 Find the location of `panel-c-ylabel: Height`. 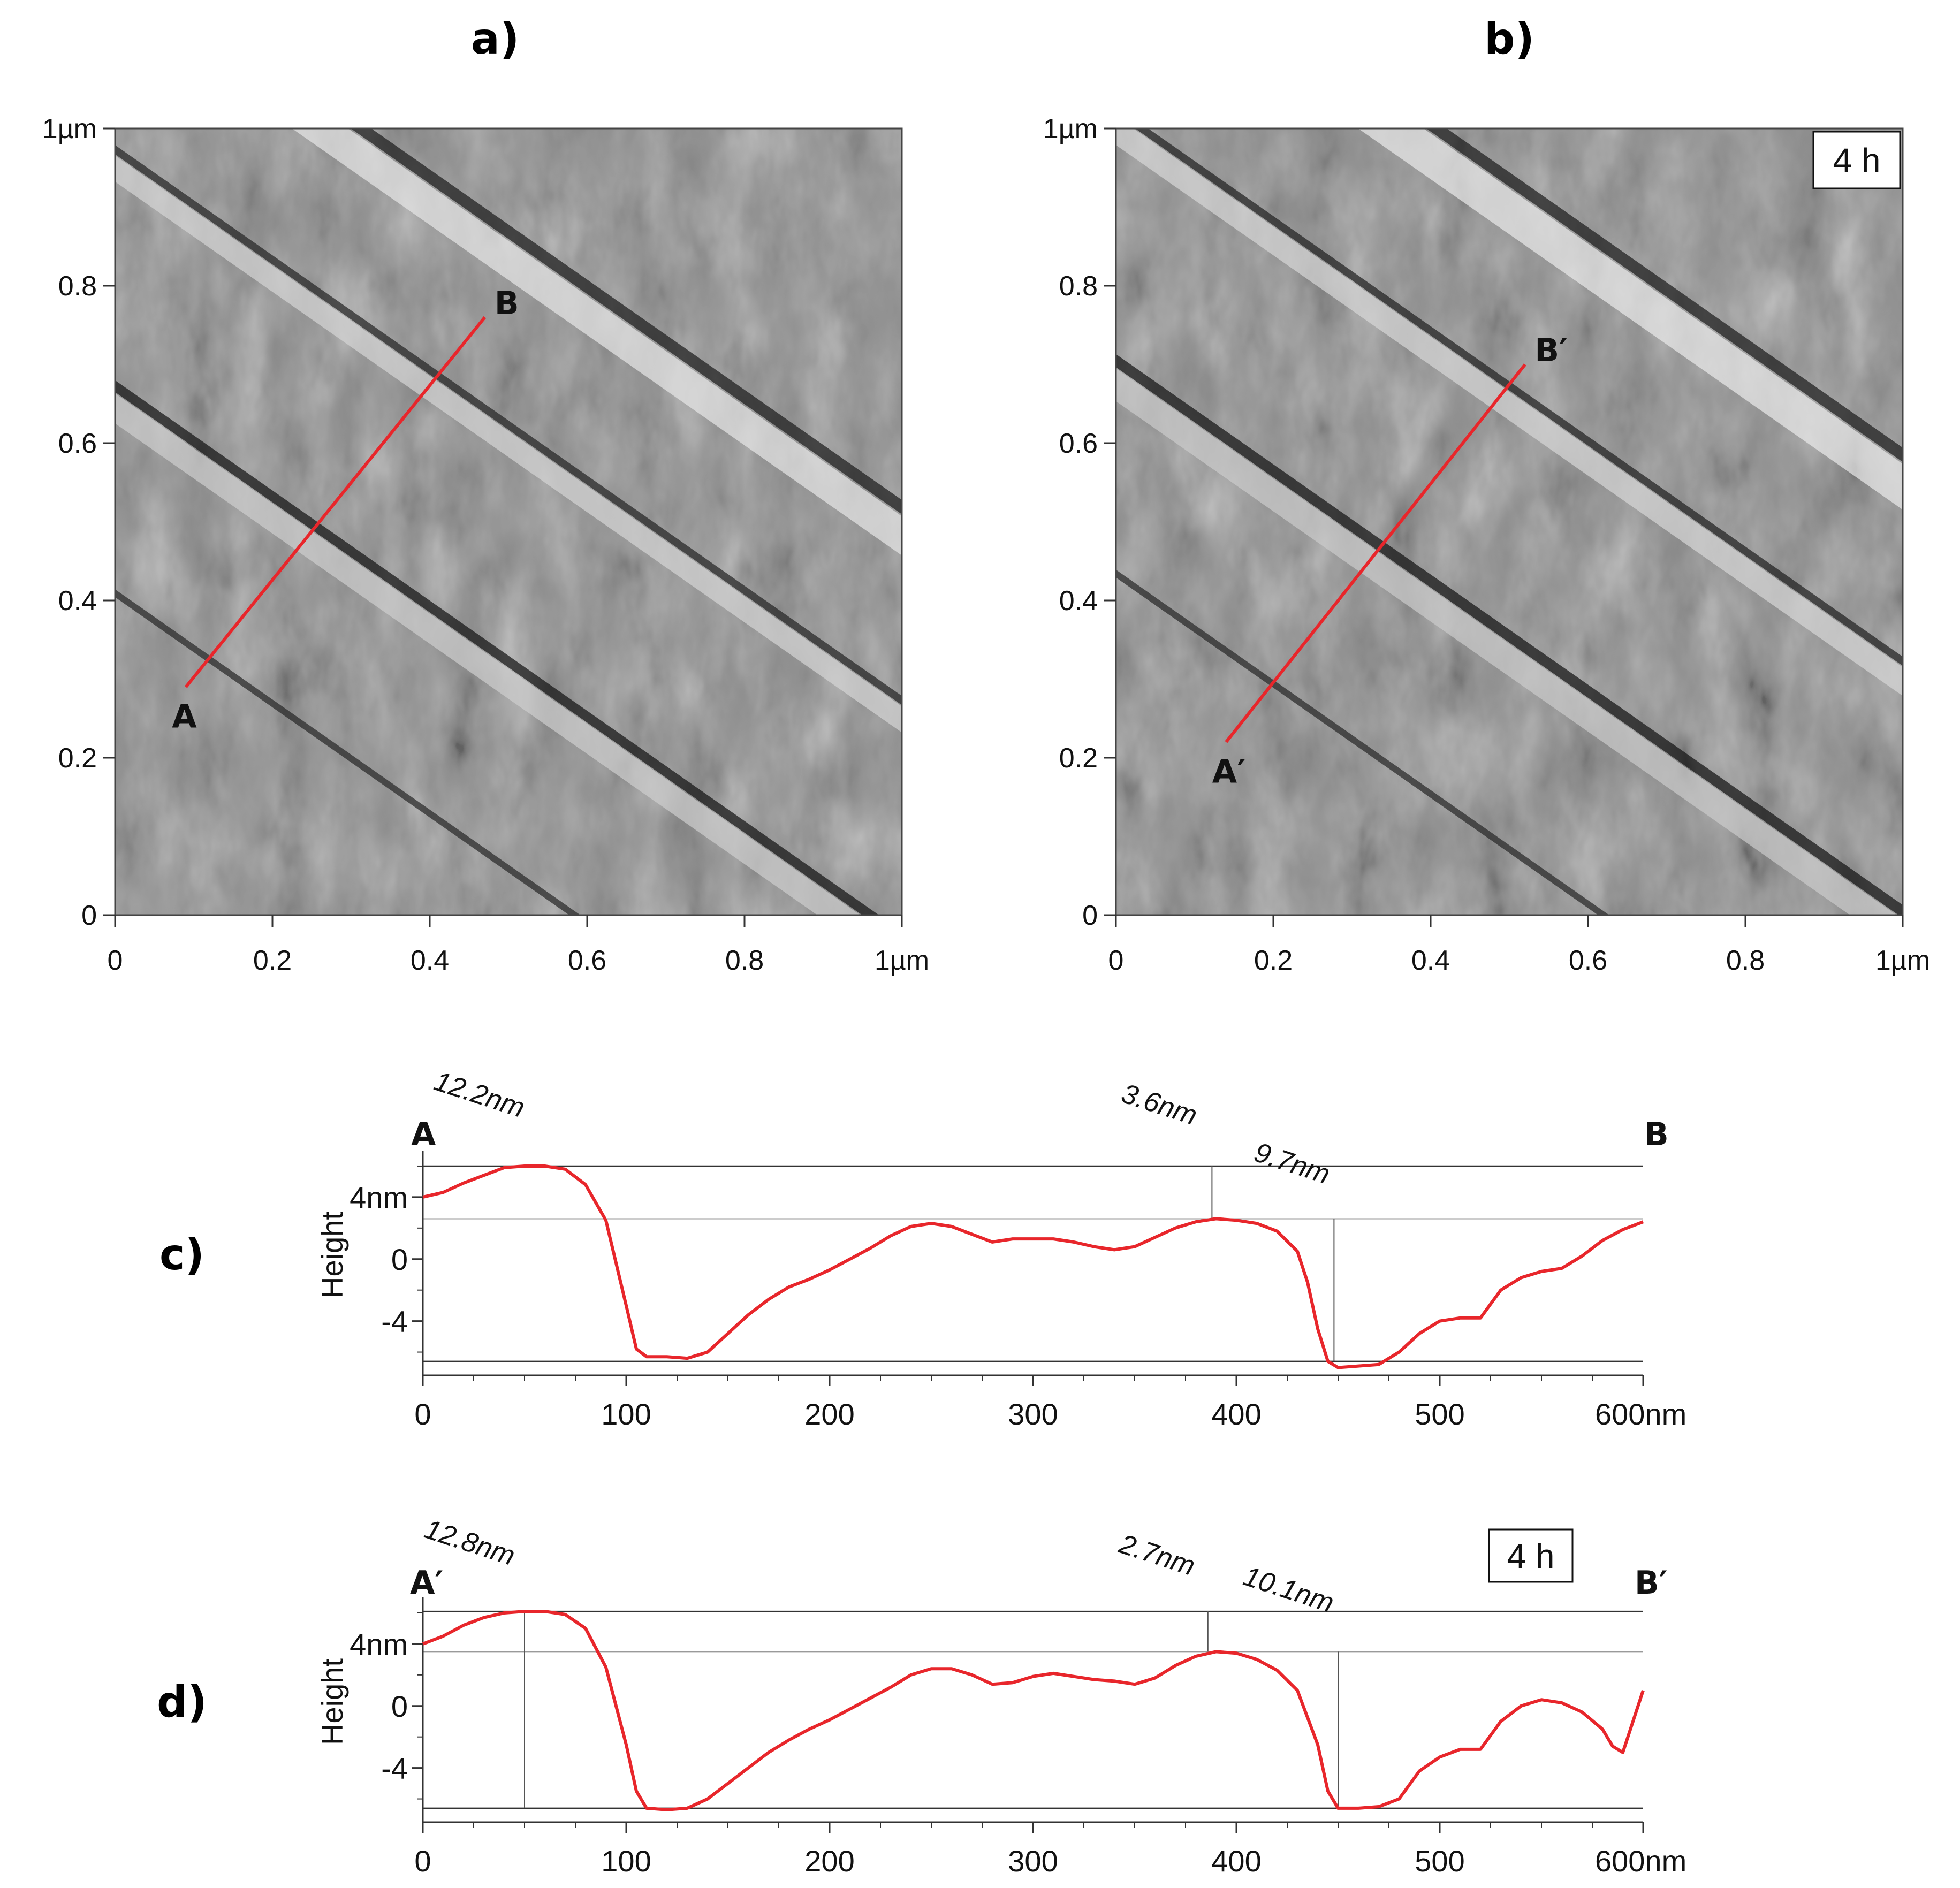

panel-c-ylabel: Height is located at coordinates (332, 1255).